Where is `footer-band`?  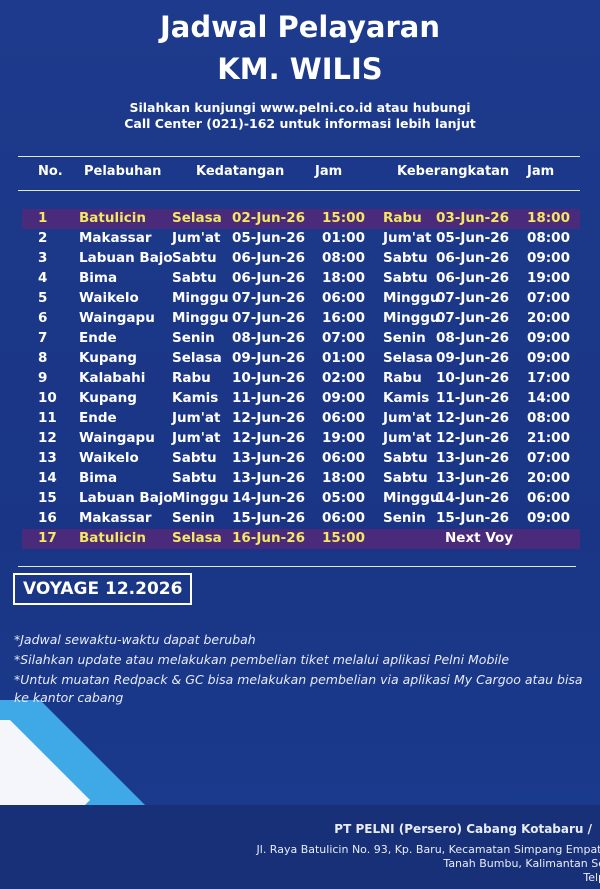 footer-band is located at coordinates (300, 847).